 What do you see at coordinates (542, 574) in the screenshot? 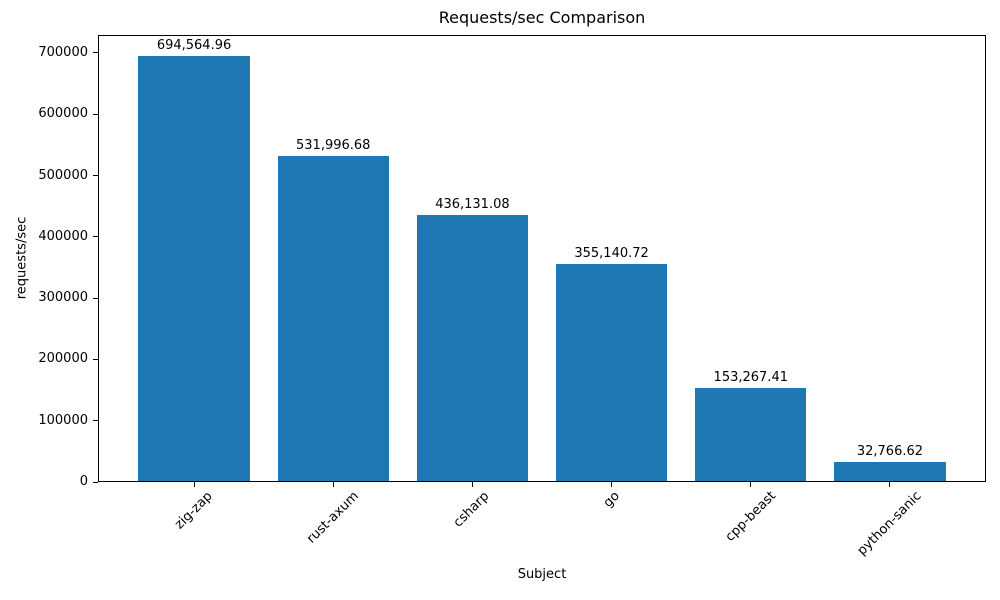
I see `x-axis-label: Subject` at bounding box center [542, 574].